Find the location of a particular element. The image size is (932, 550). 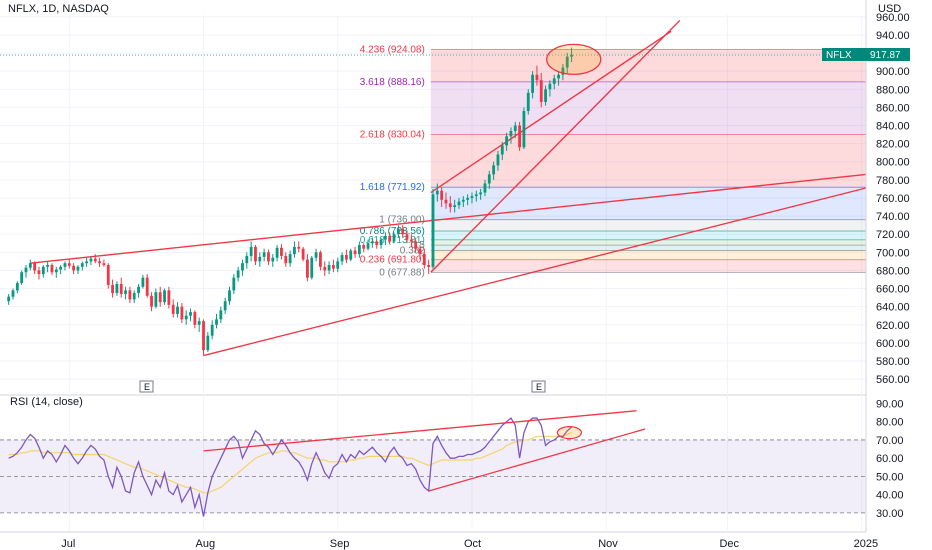

axis-background is located at coordinates (899, 275).